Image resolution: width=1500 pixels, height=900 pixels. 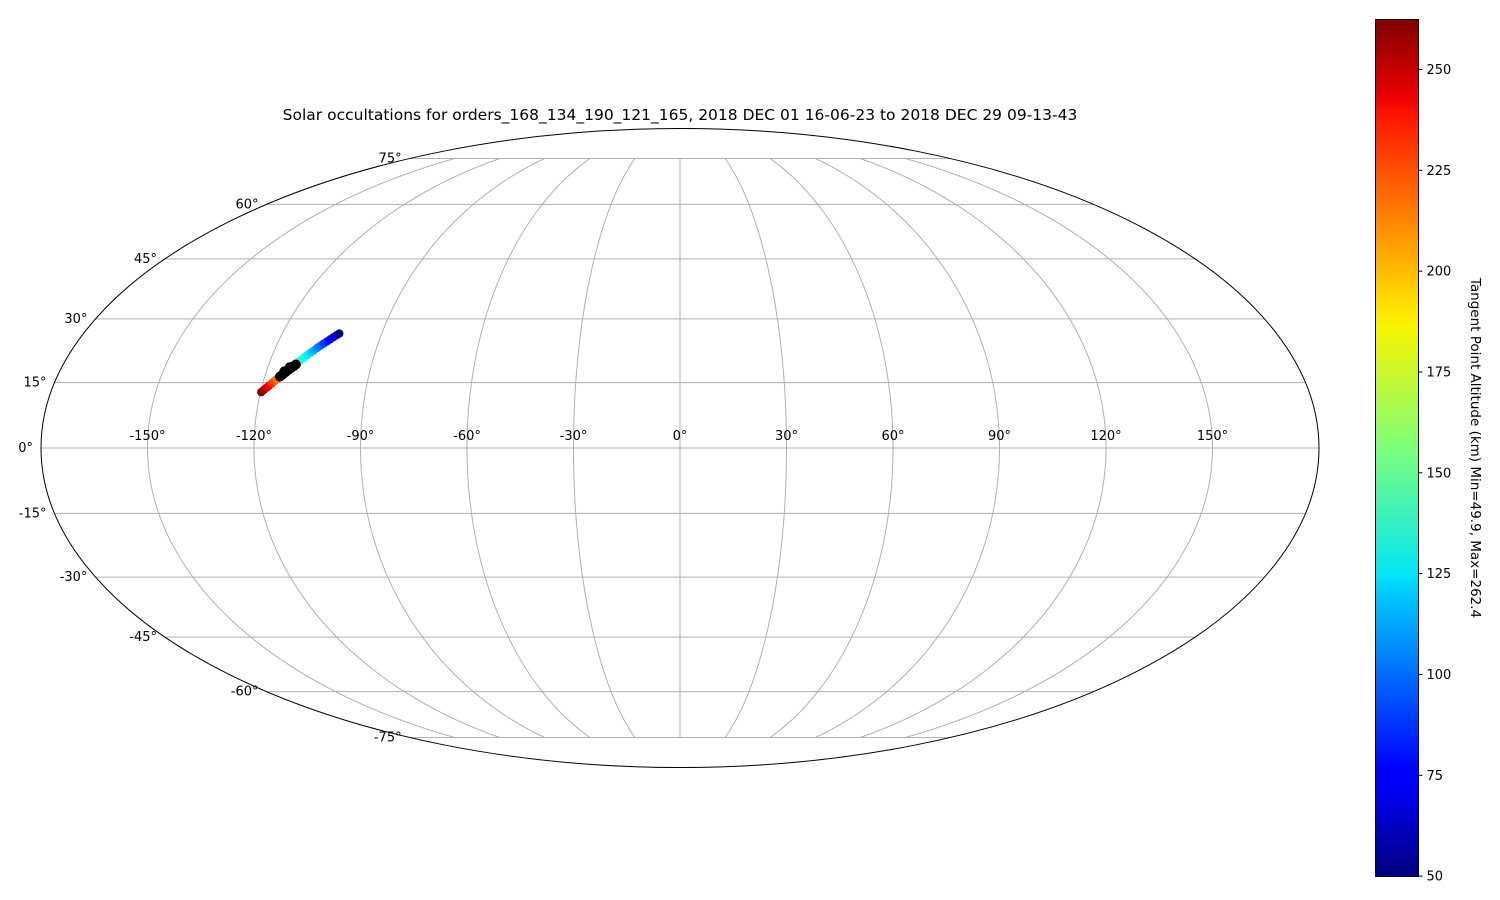 What do you see at coordinates (1439, 675) in the screenshot?
I see `colorbar-tick-label: 100` at bounding box center [1439, 675].